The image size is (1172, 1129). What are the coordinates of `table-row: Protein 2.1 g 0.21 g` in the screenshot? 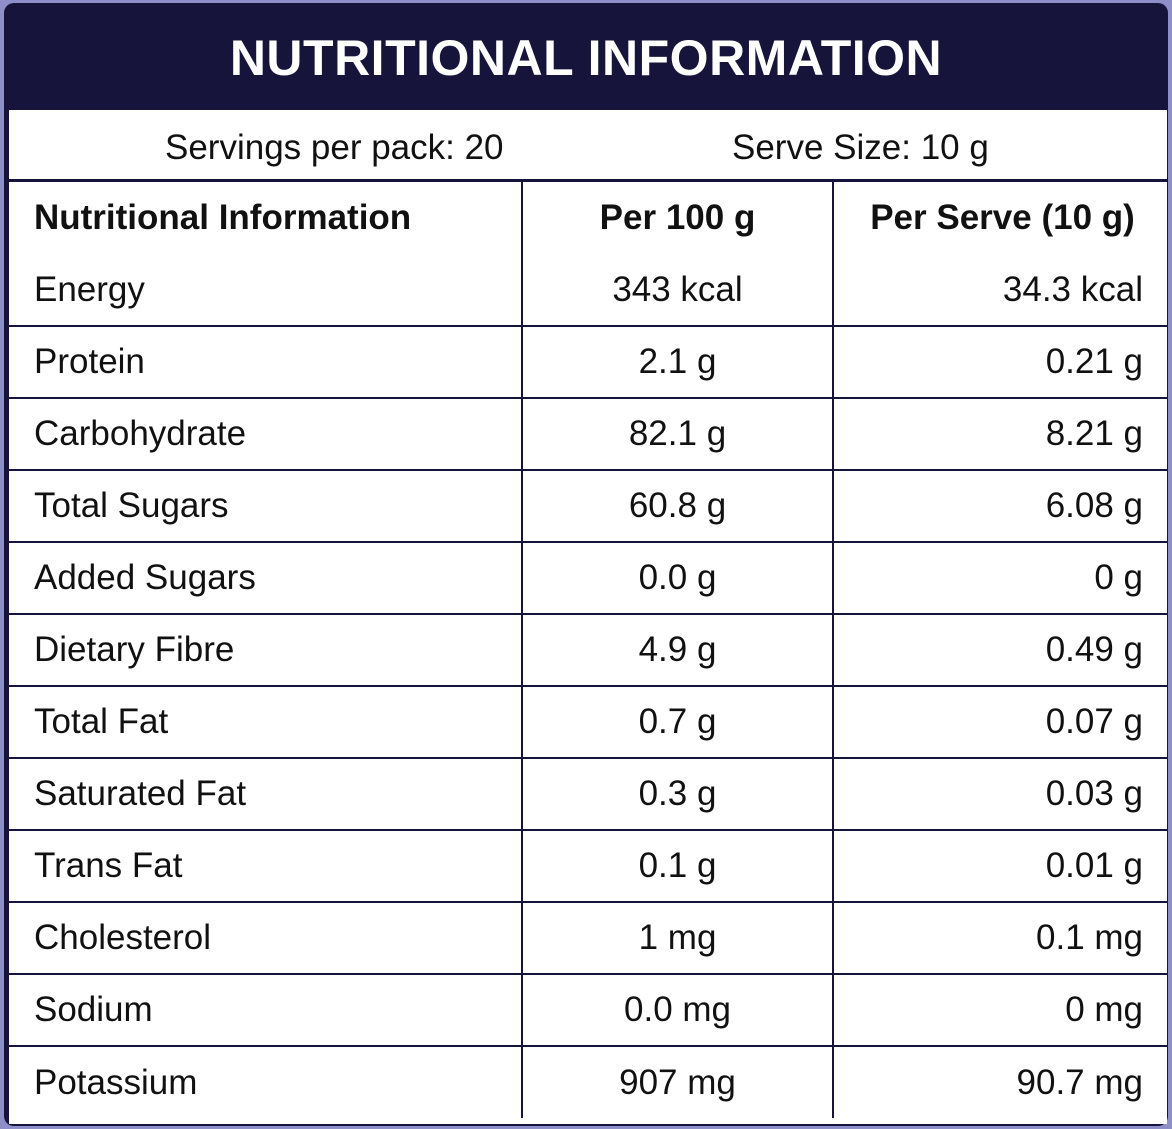 It's located at (588, 362).